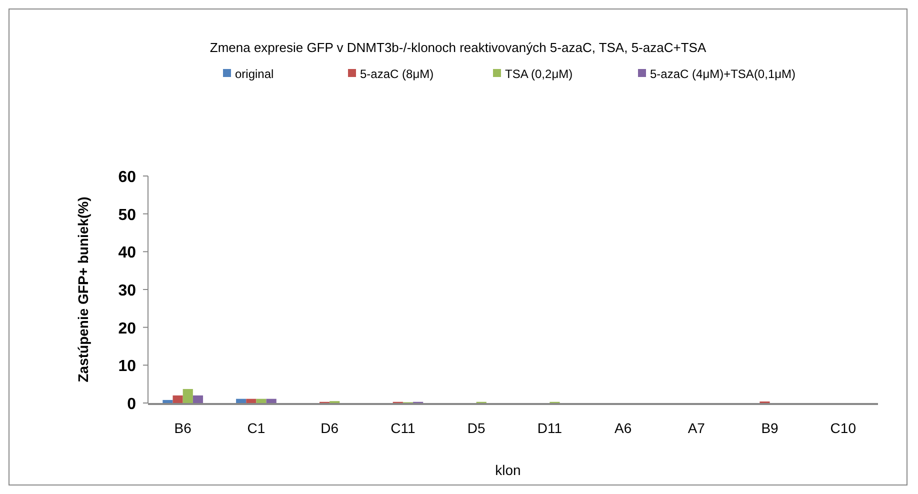  What do you see at coordinates (127, 367) in the screenshot?
I see `y-tick-label: 10` at bounding box center [127, 367].